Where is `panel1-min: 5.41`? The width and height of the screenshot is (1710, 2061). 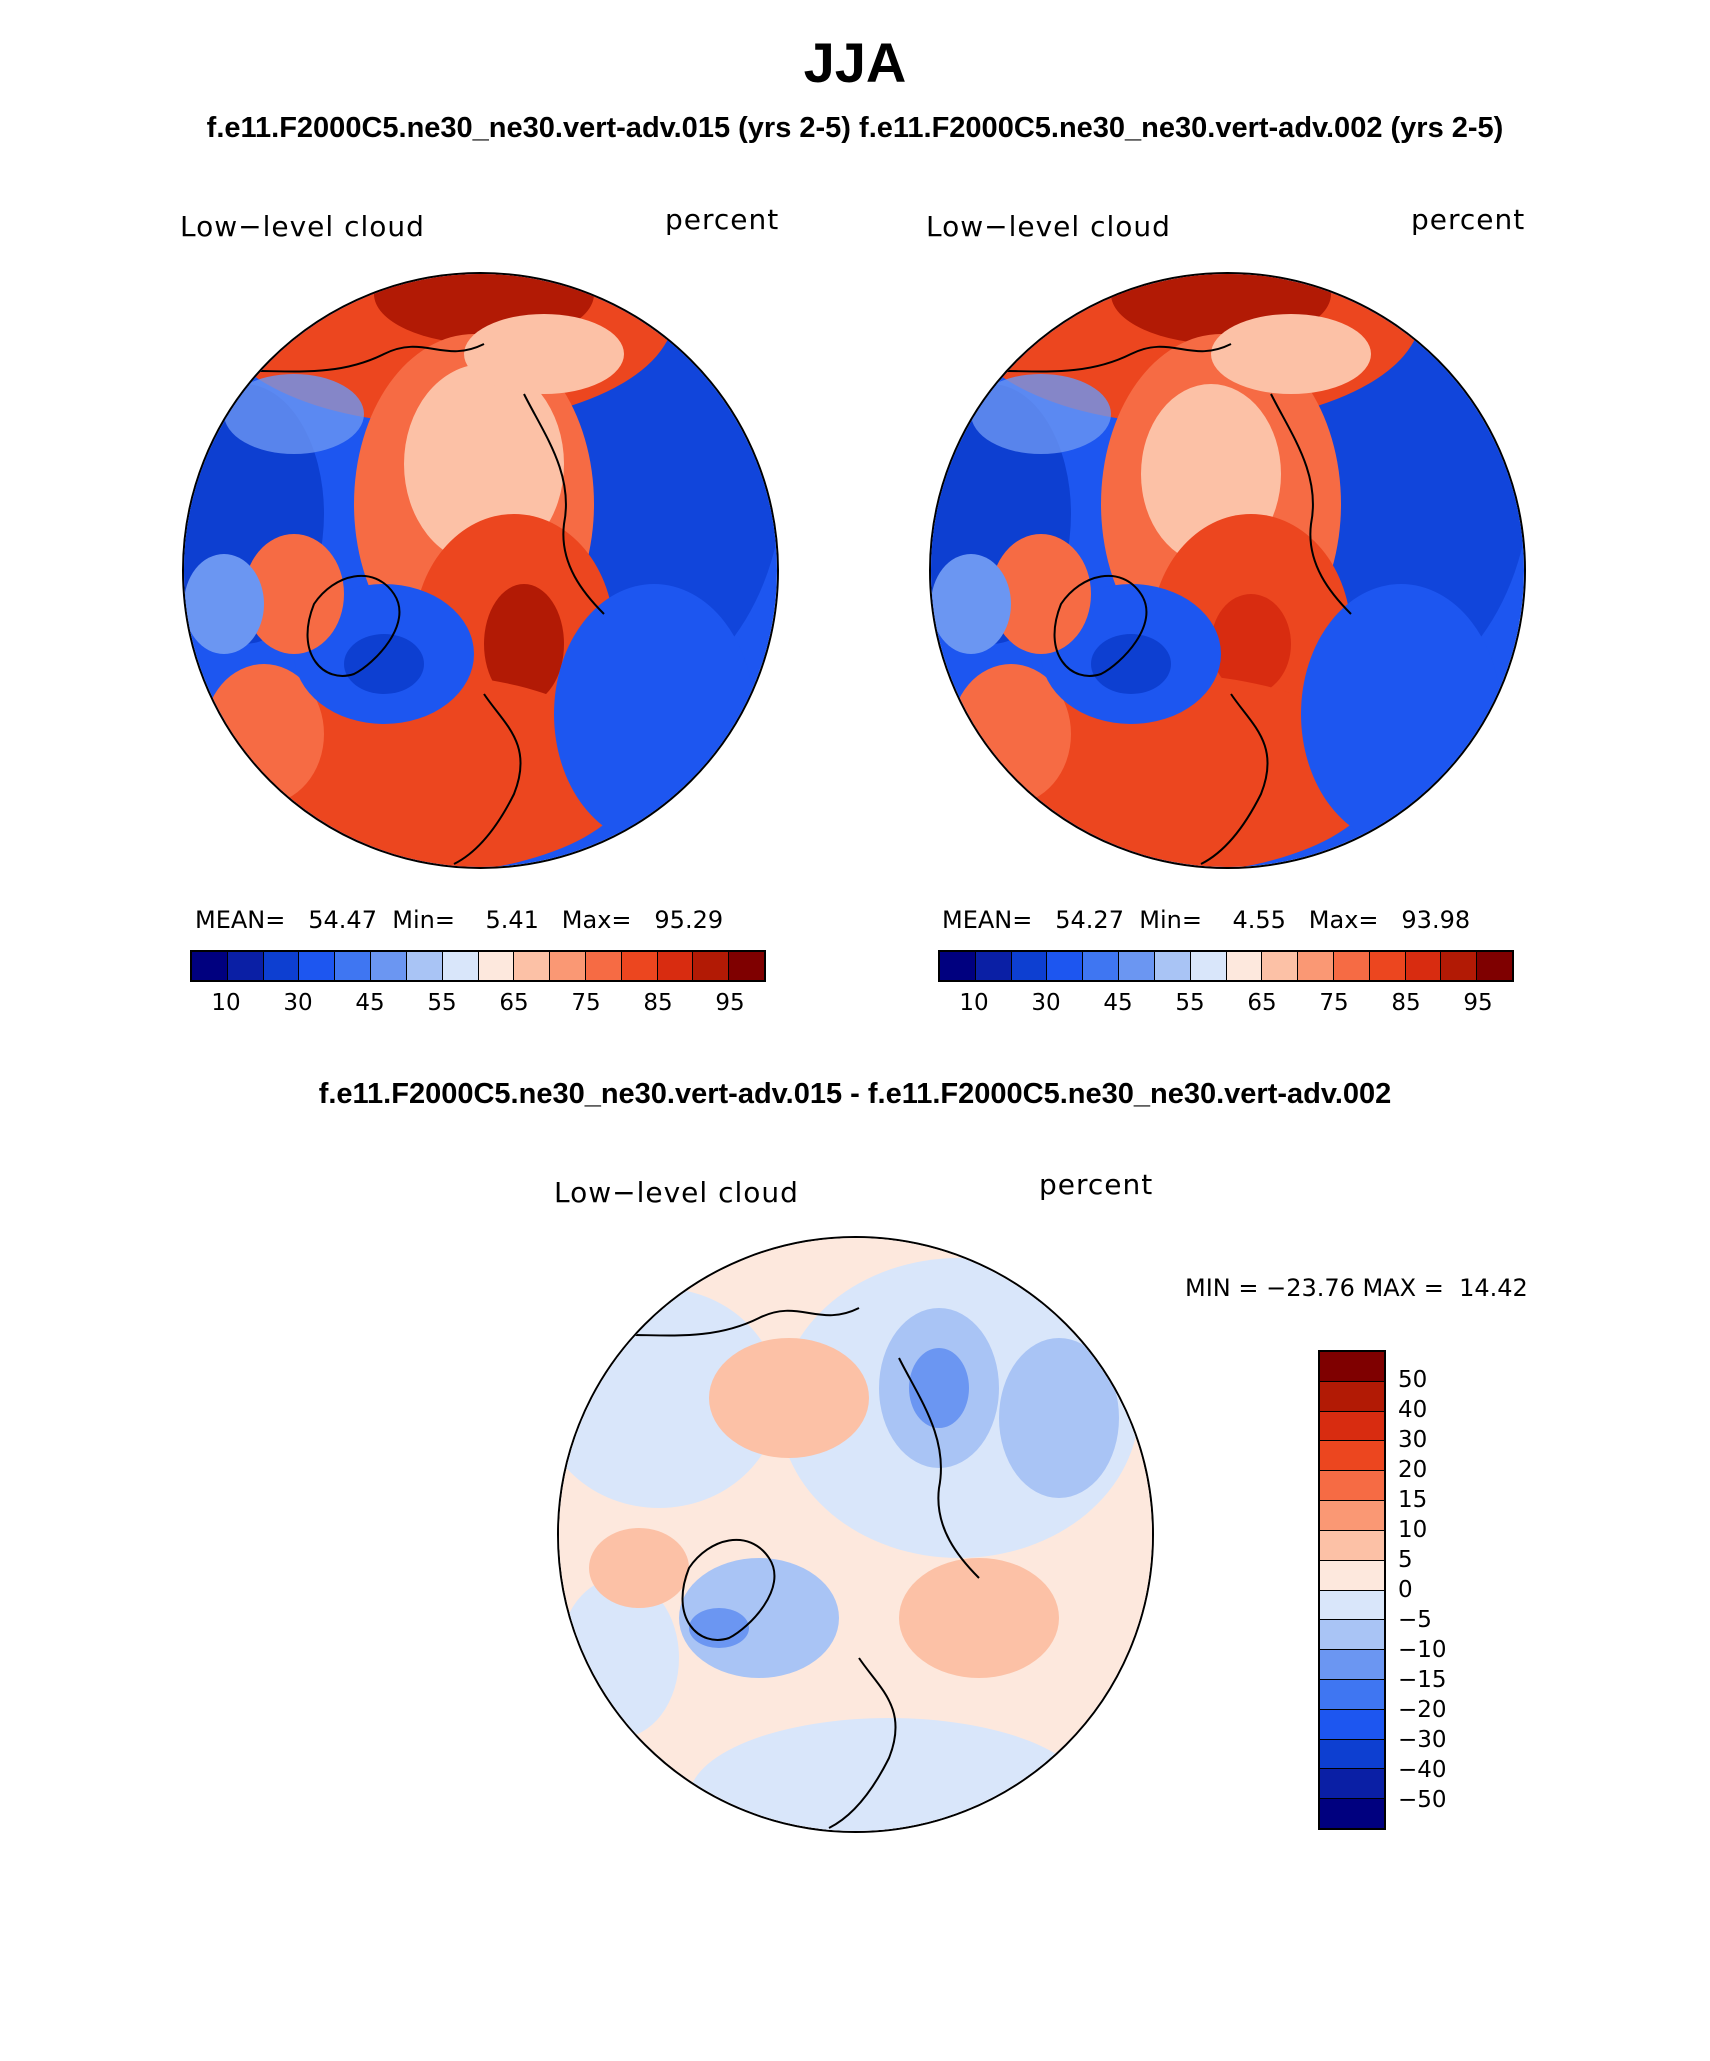
panel1-min: 5.41 is located at coordinates (512, 920).